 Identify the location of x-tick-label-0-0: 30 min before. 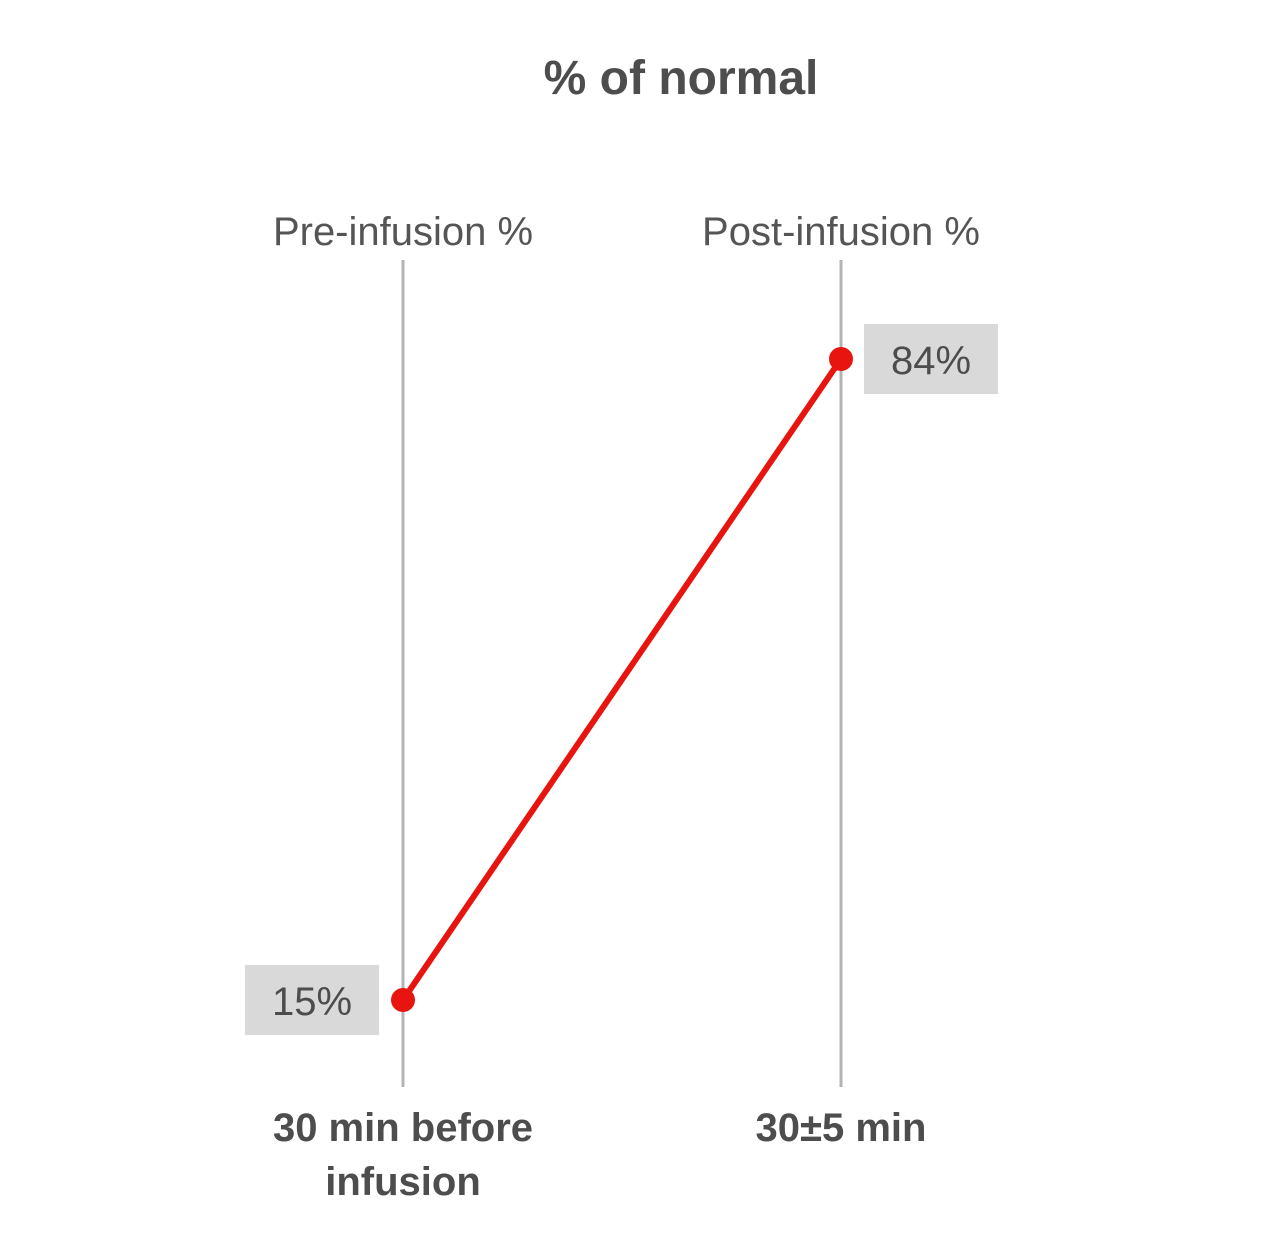
(403, 1128).